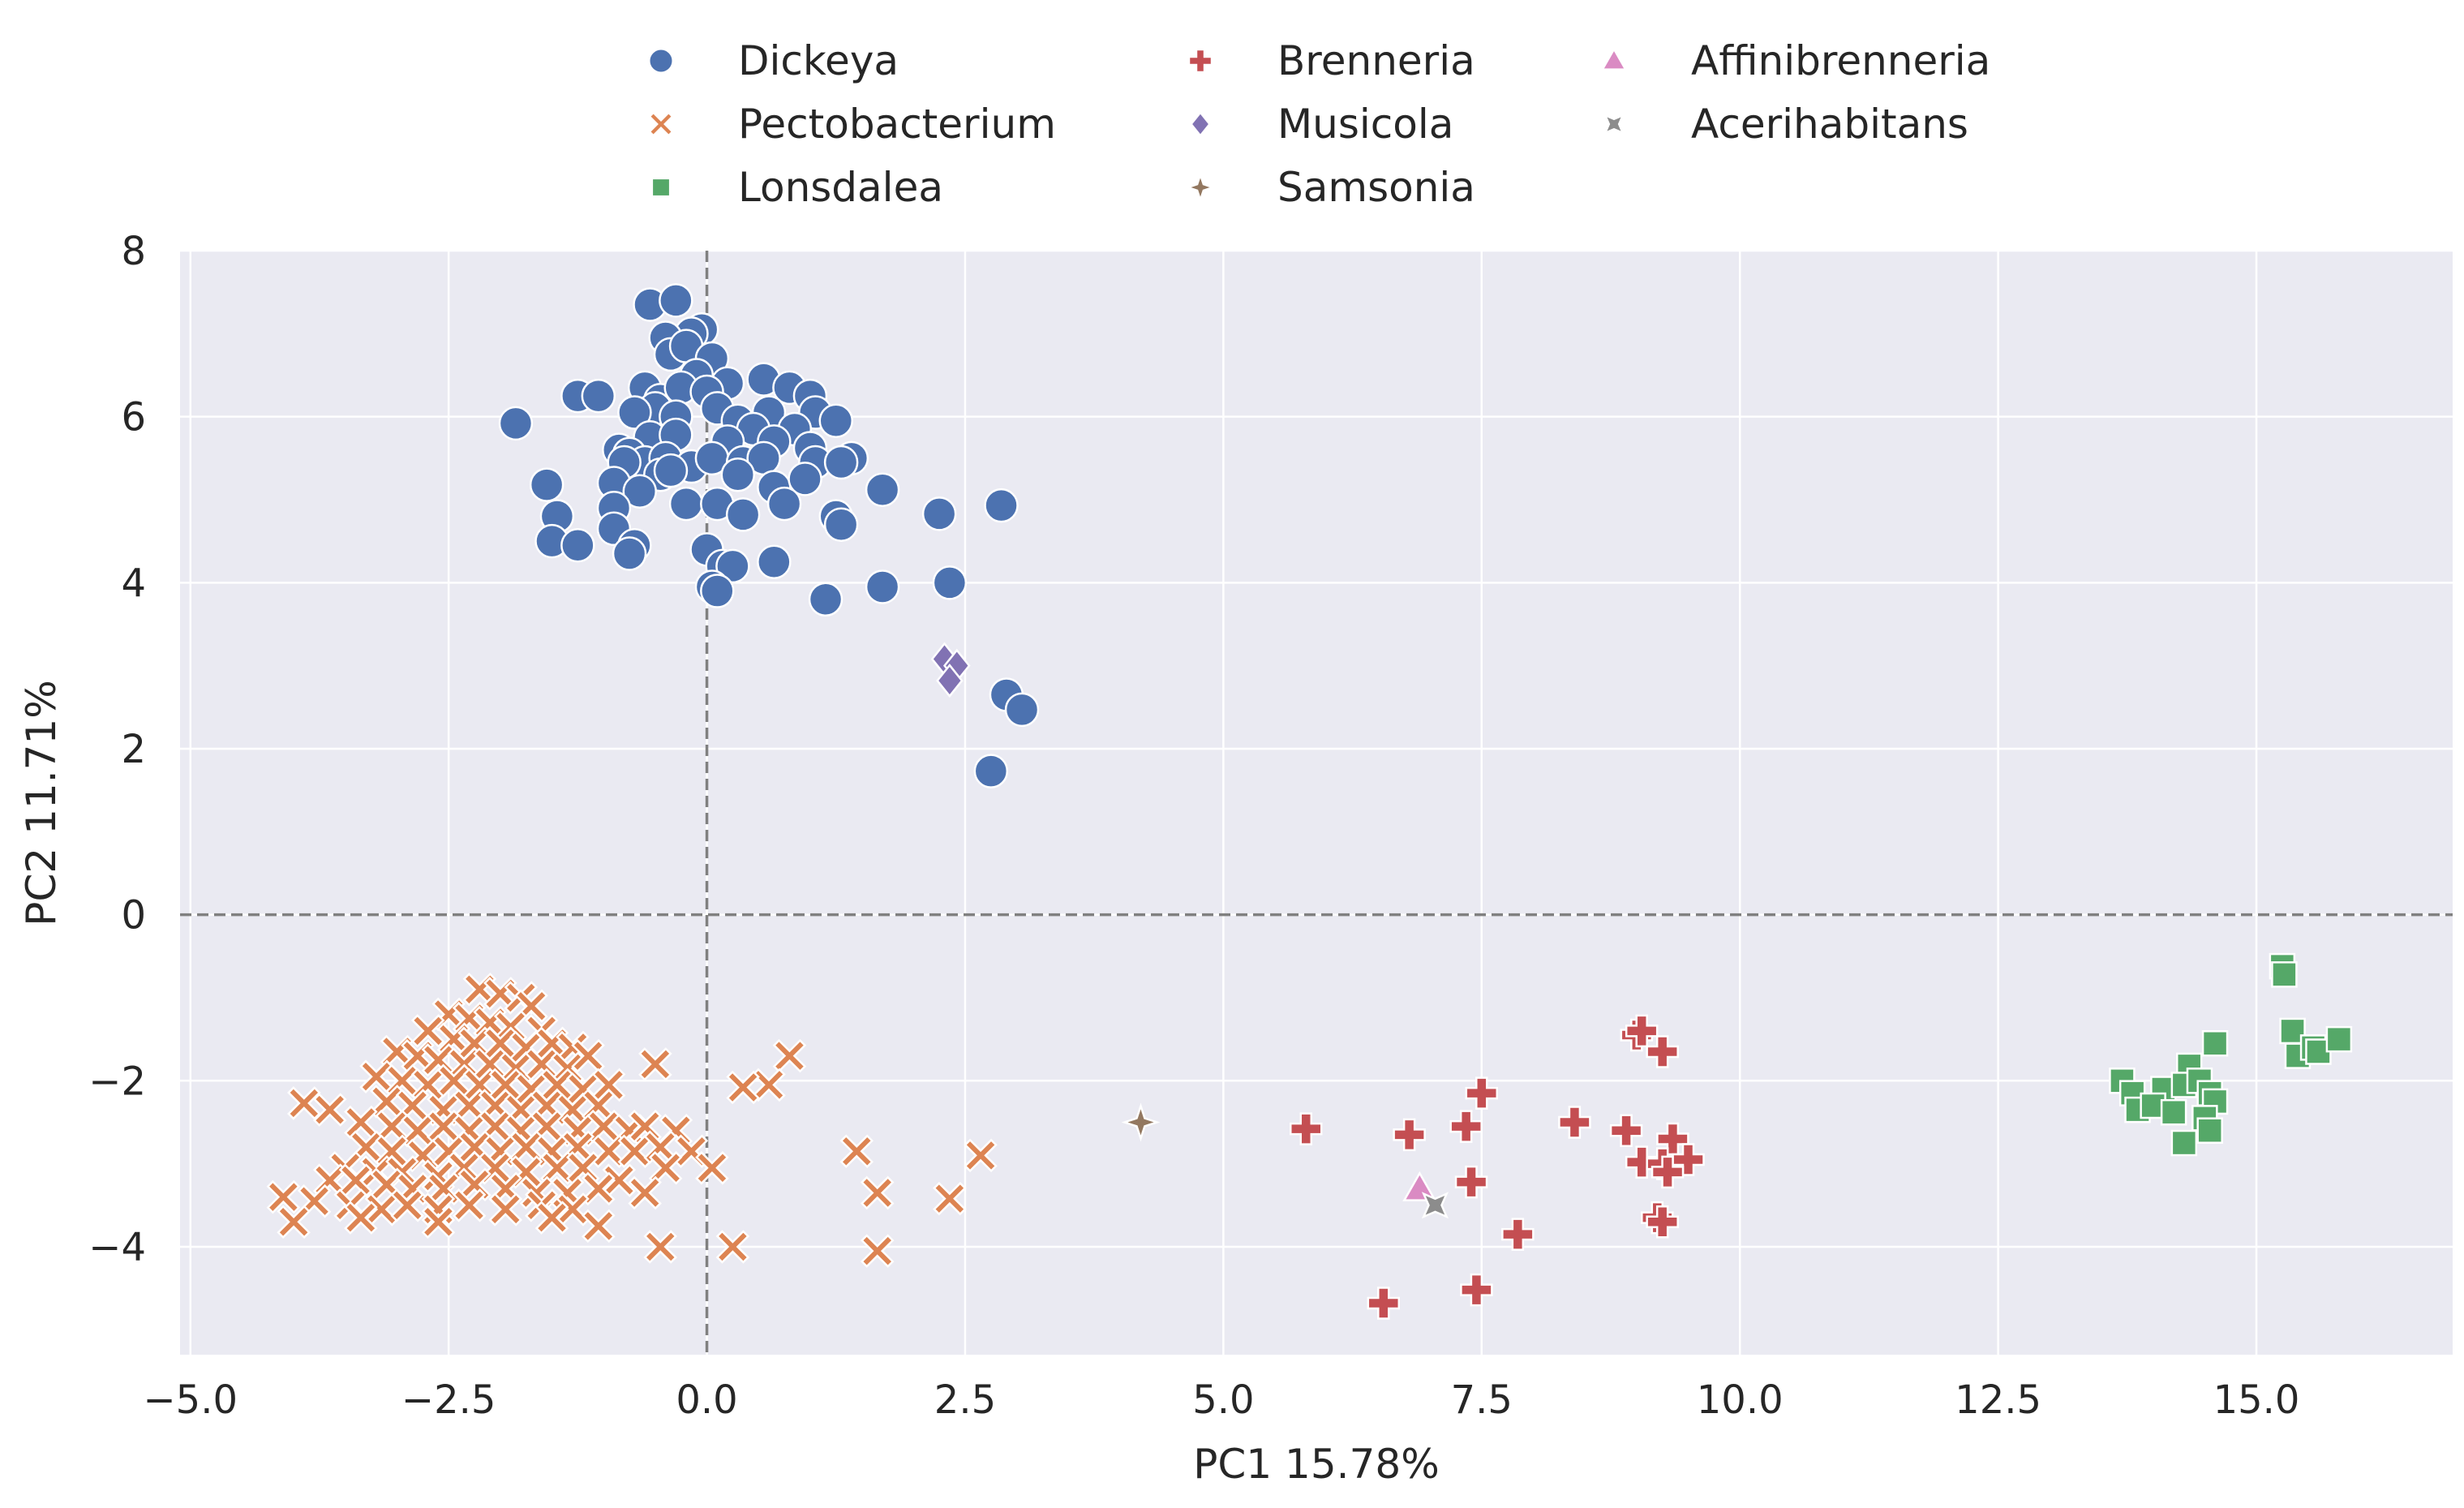  I want to click on legend-marker-dickeya, so click(661, 61).